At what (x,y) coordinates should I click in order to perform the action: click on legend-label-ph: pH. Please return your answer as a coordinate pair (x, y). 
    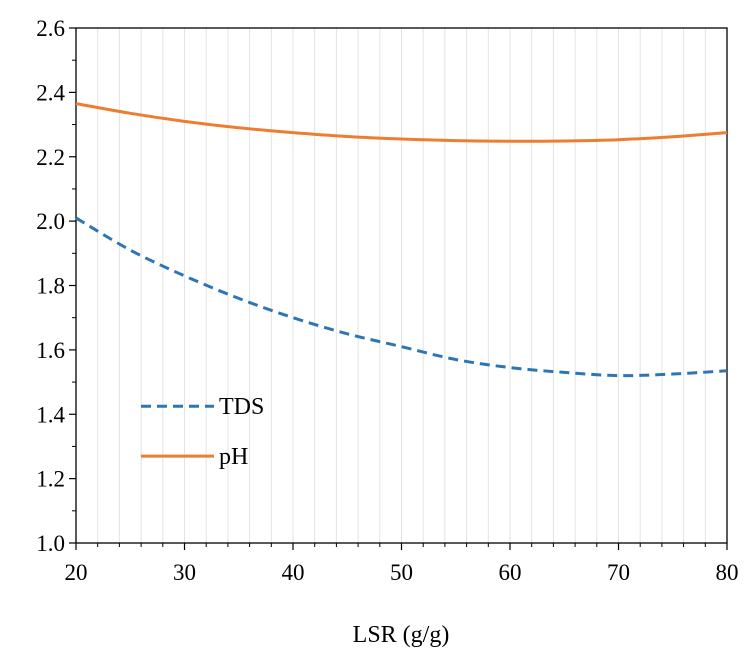
    Looking at the image, I should click on (233, 457).